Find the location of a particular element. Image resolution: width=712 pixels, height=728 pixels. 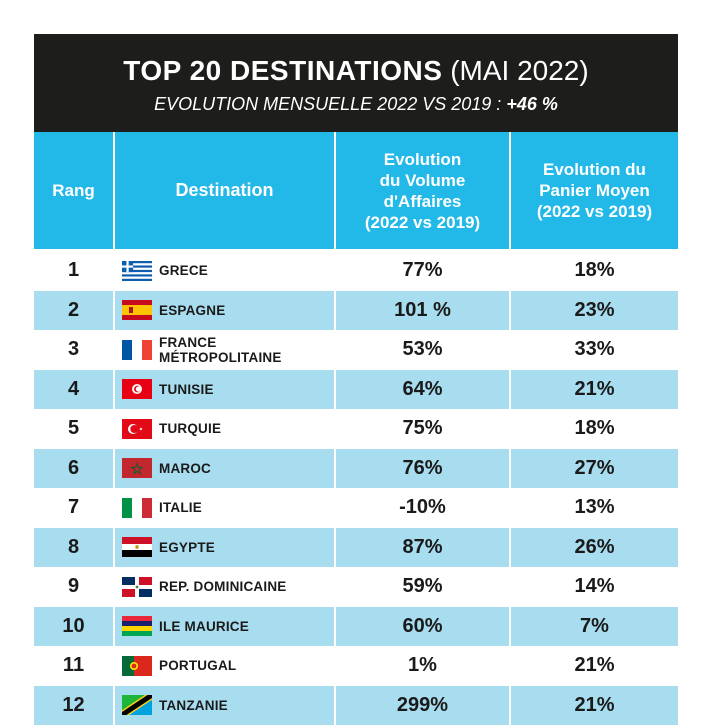

rank-cell: 3 is located at coordinates (73, 349).